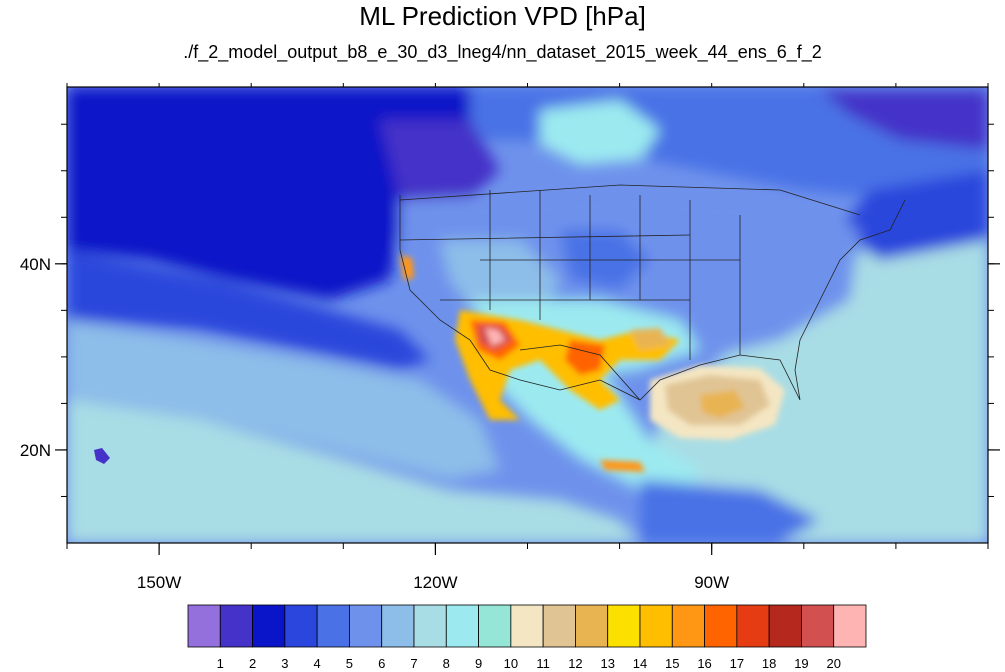  Describe the element at coordinates (737, 663) in the screenshot. I see `colorbar-label: 17` at that location.